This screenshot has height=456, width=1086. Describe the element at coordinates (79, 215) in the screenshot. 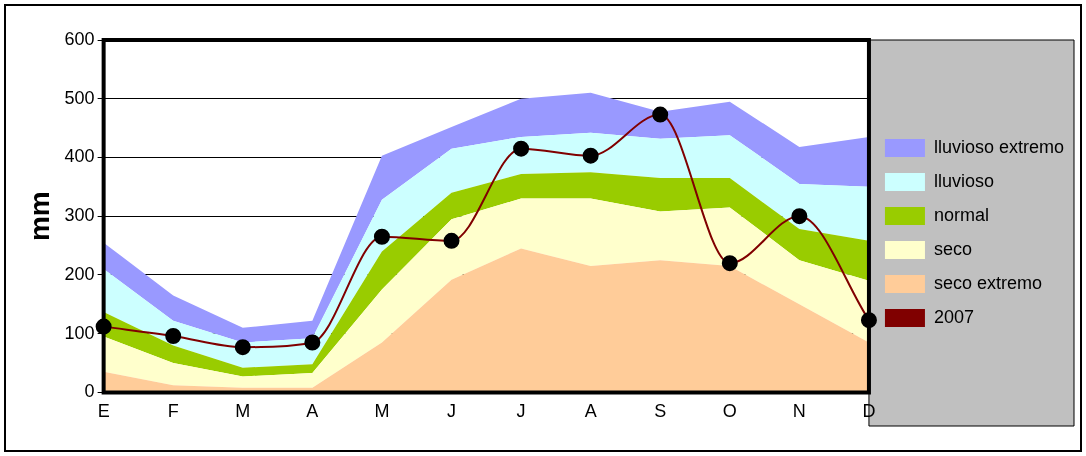

I see `y-tick-label: 300` at that location.